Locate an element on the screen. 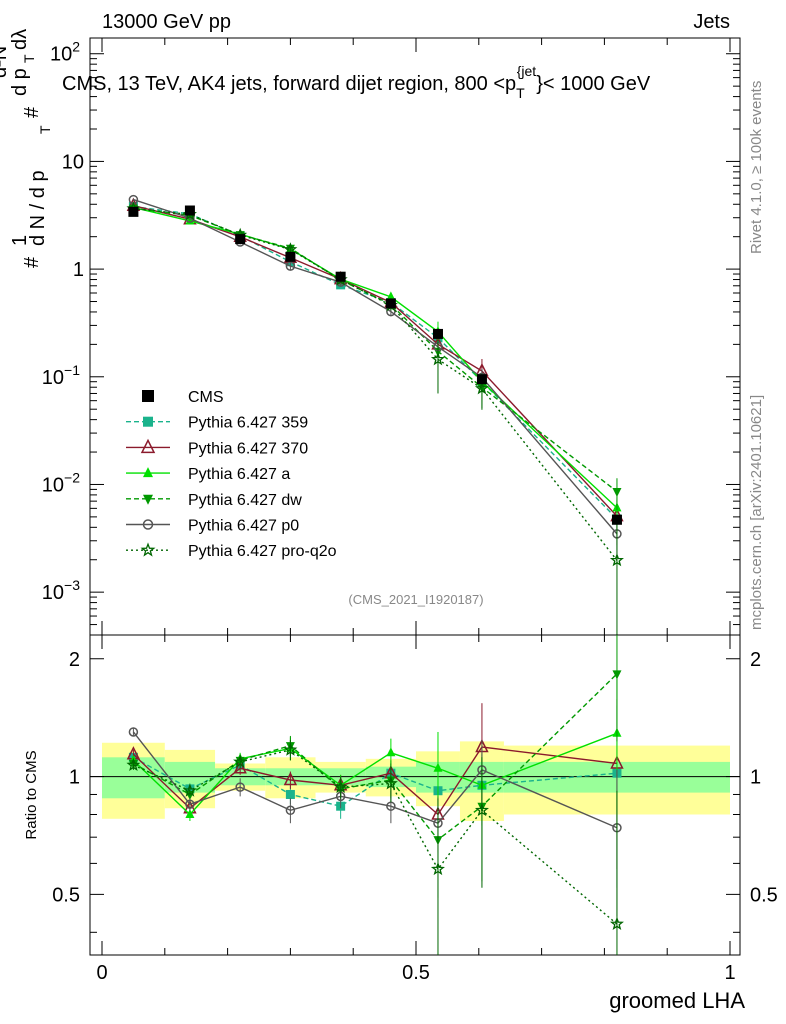 The image size is (786, 1024). legend-label: Pythia 6.427 p0 is located at coordinates (243, 526).